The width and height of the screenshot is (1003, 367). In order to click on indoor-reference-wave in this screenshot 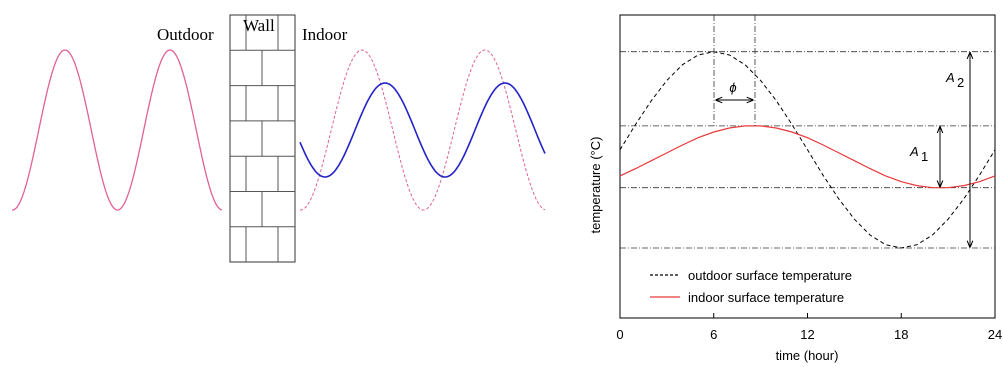, I will do `click(423, 130)`.